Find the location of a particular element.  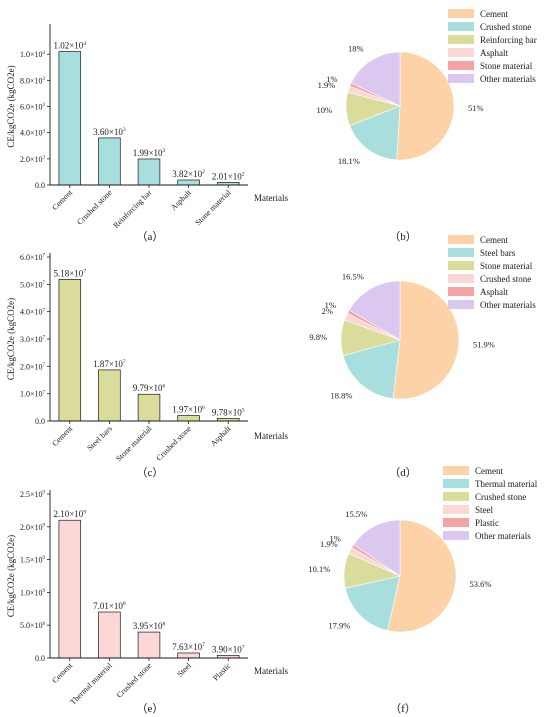

panel-caption: （d） is located at coordinates (403, 472).